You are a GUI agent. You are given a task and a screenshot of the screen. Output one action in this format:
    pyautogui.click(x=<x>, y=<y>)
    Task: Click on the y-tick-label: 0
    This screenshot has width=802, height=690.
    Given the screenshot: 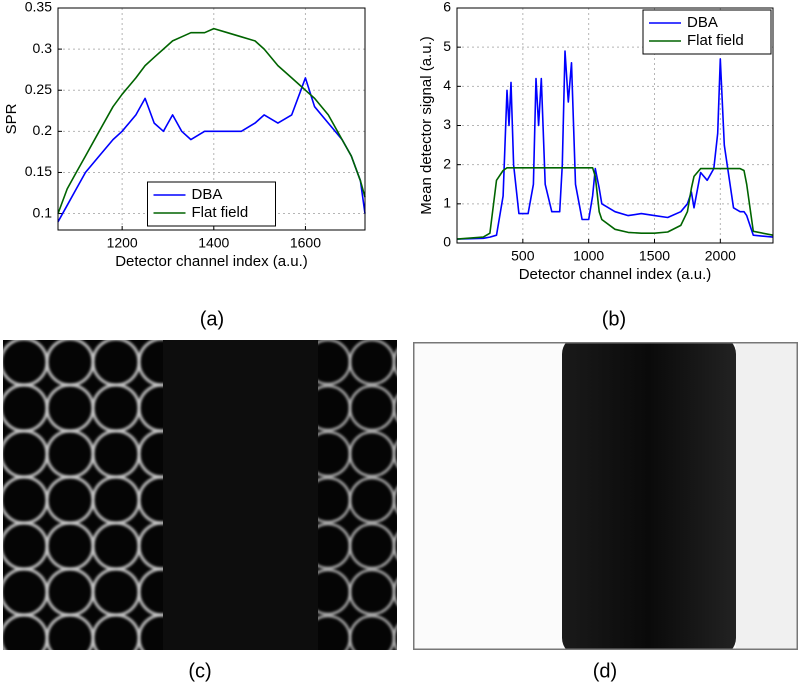 What is the action you would take?
    pyautogui.click(x=447, y=242)
    